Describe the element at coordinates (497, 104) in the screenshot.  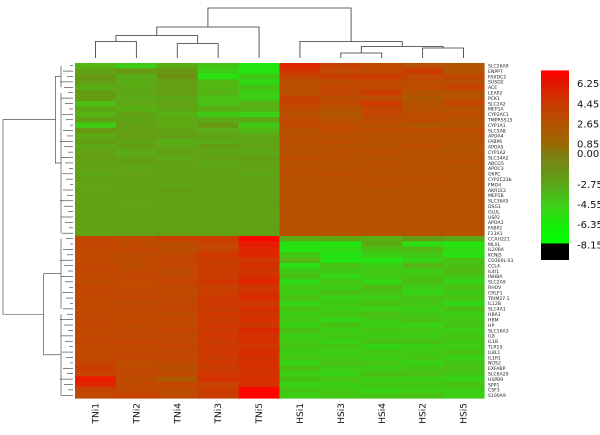
I see `row-label: SLC2A2` at that location.